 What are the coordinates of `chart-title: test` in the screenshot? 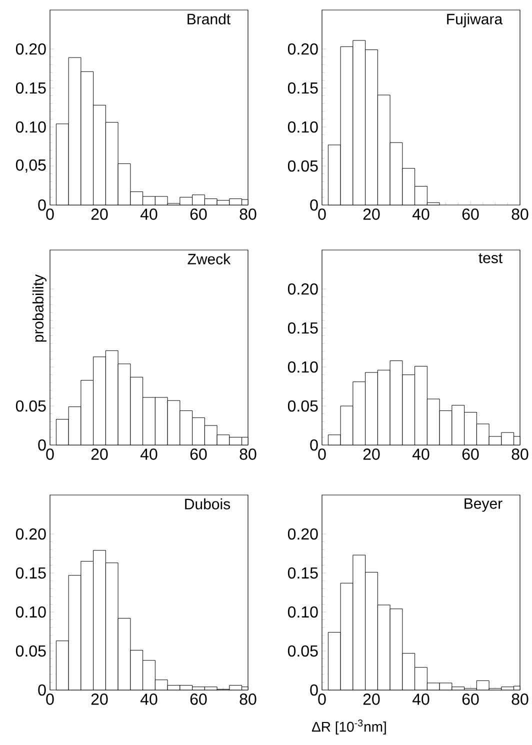 It's located at (490, 258).